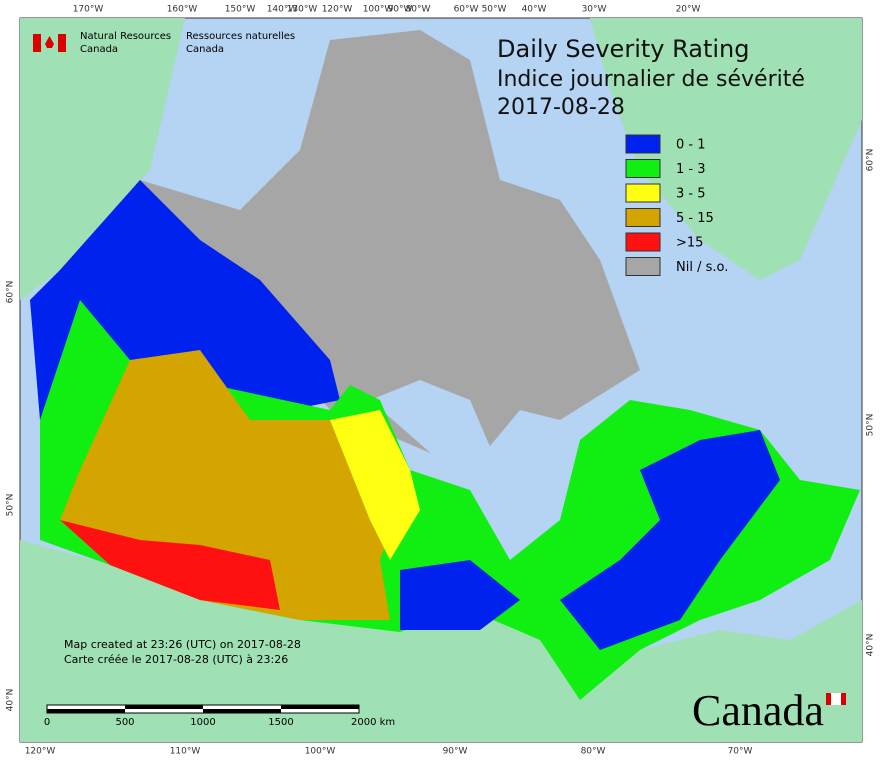 This screenshot has width=880, height=764. Describe the element at coordinates (494, 10) in the screenshot. I see `longitude-label: 50°W` at that location.